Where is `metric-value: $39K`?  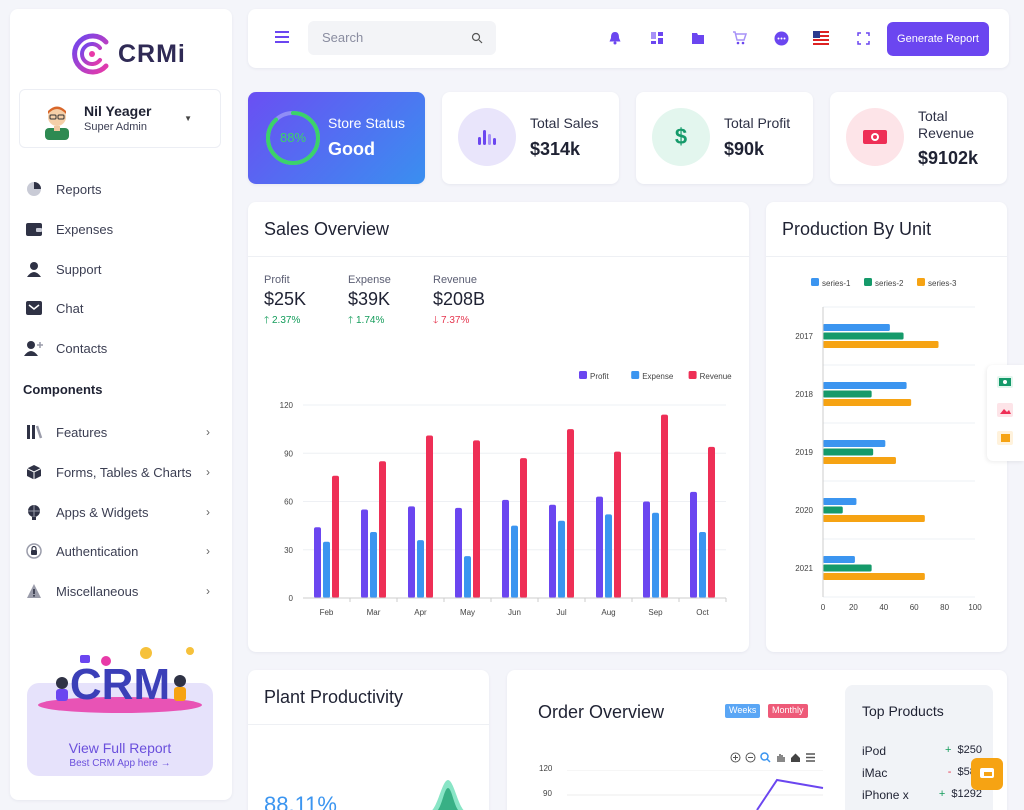
metric-value: $39K is located at coordinates (369, 299).